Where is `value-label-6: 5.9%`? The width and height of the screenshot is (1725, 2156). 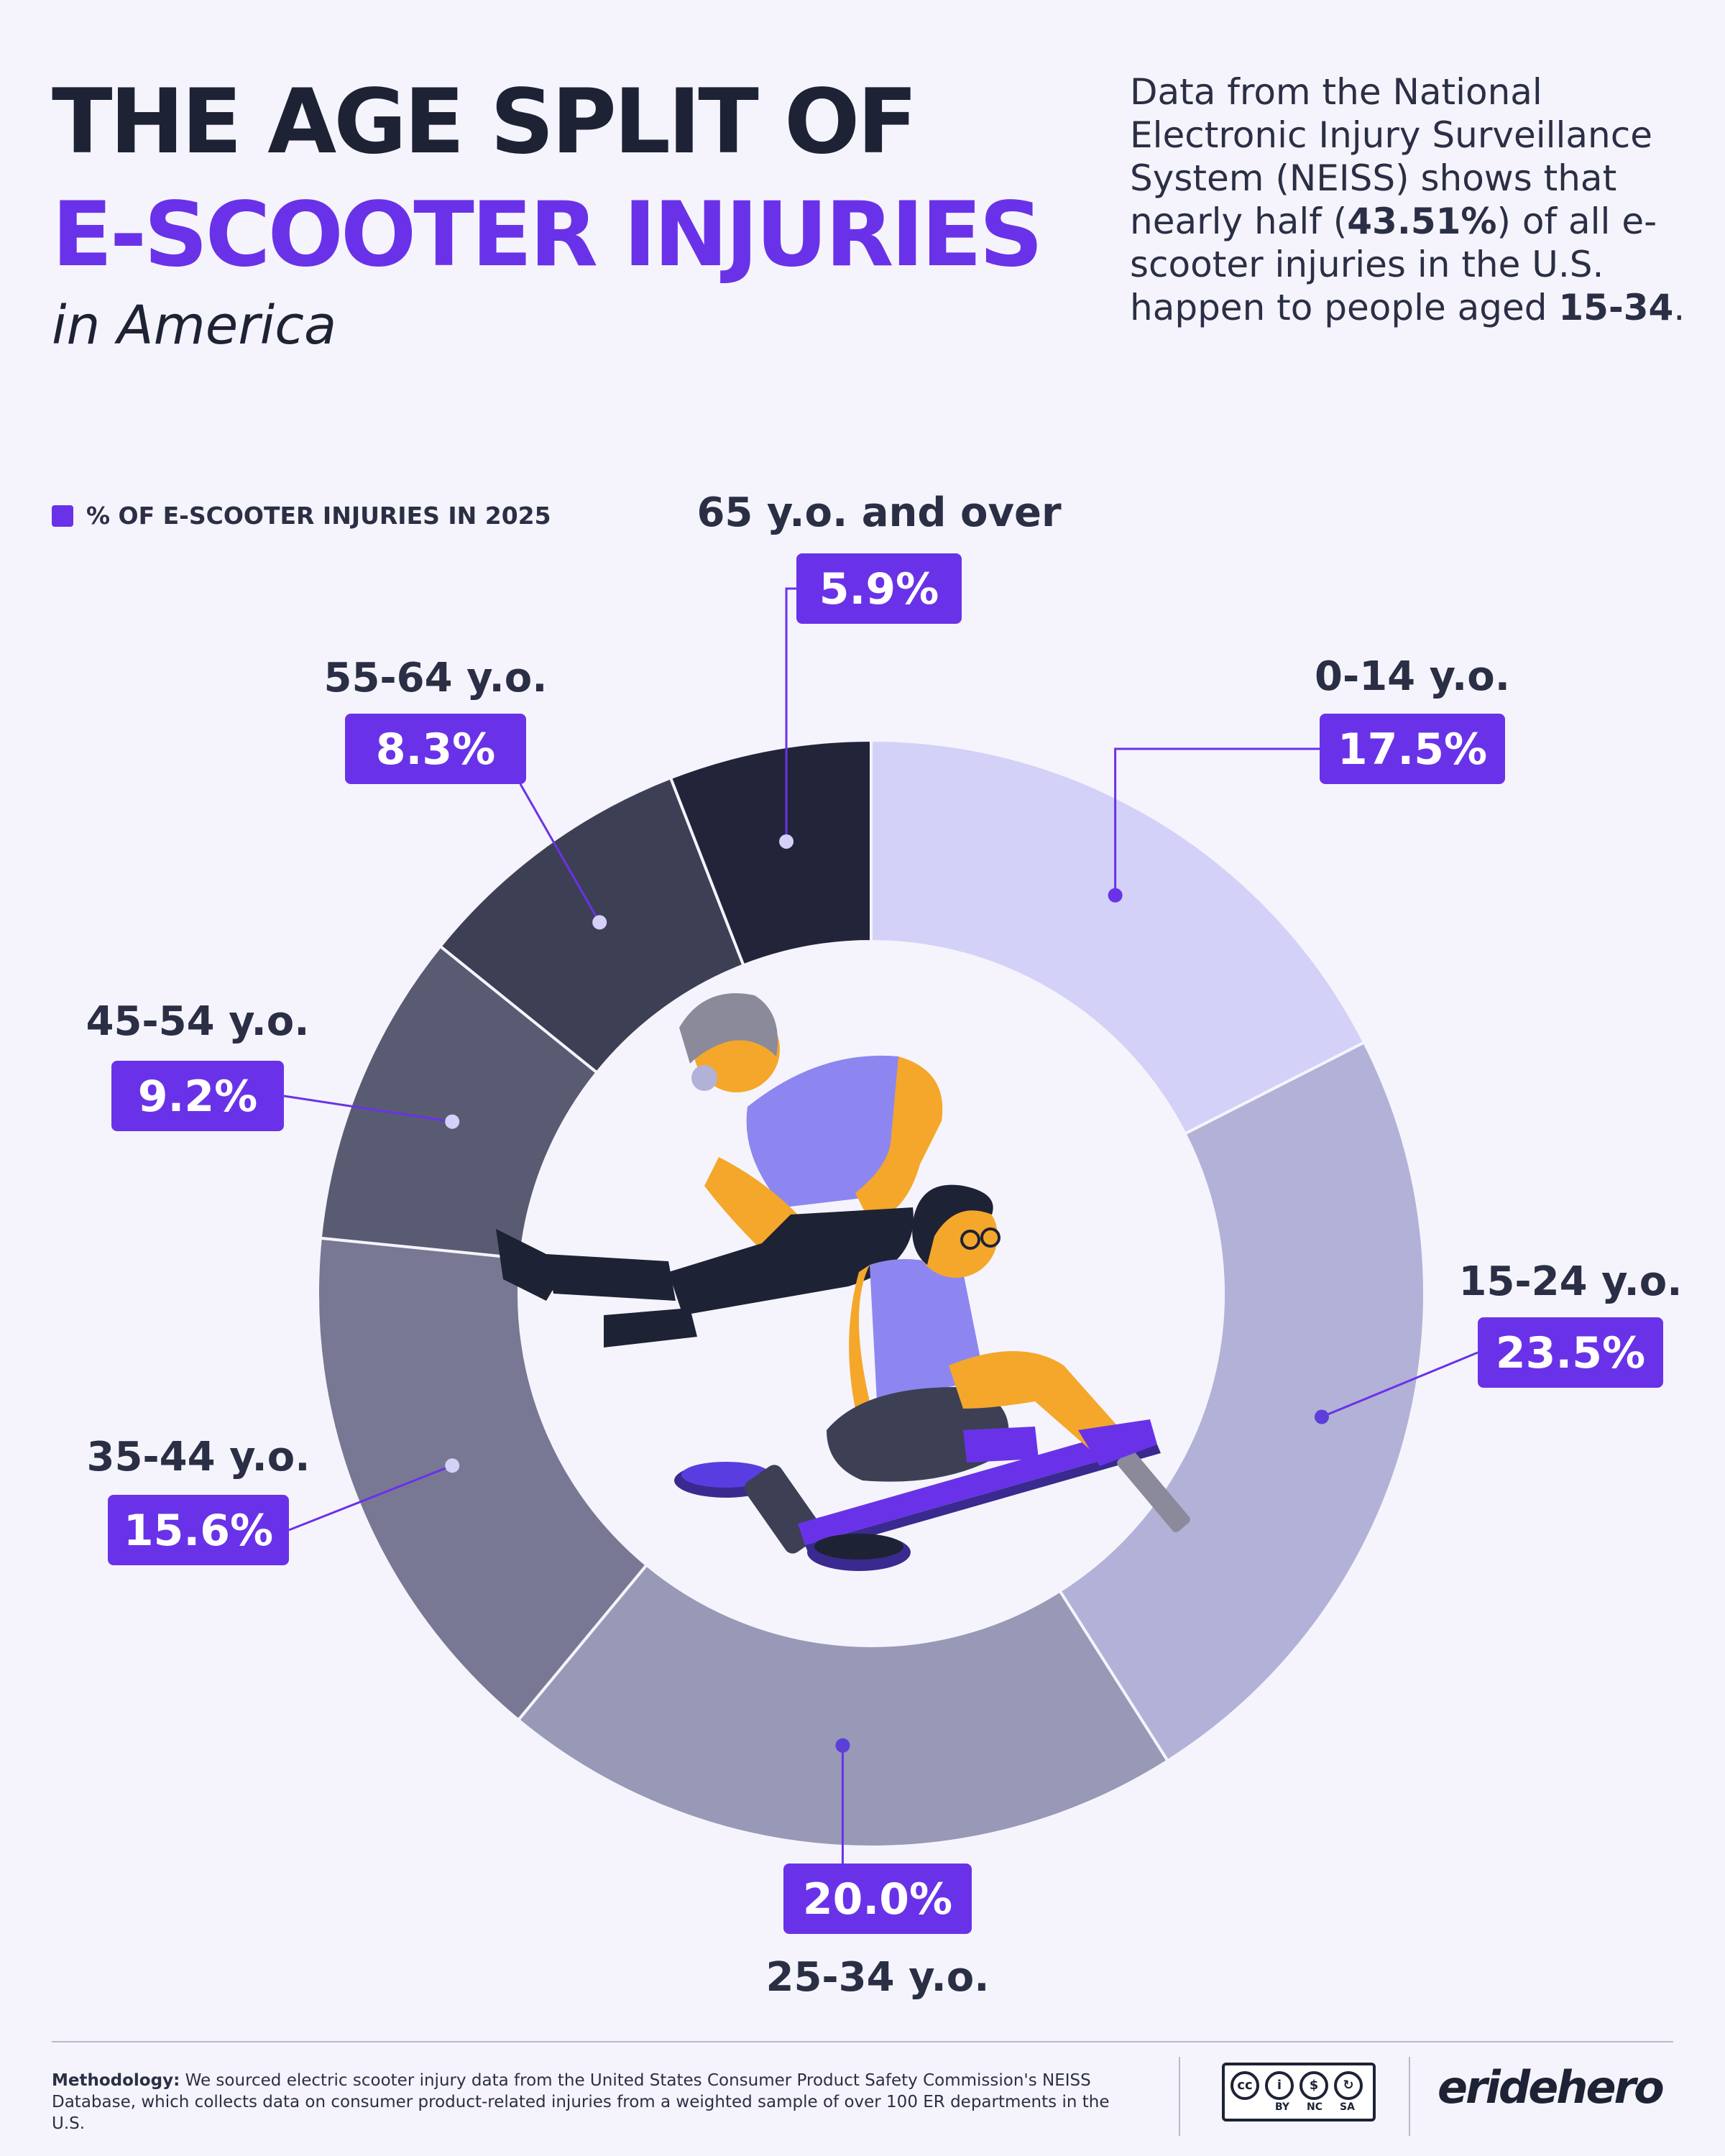 value-label-6: 5.9% is located at coordinates (879, 589).